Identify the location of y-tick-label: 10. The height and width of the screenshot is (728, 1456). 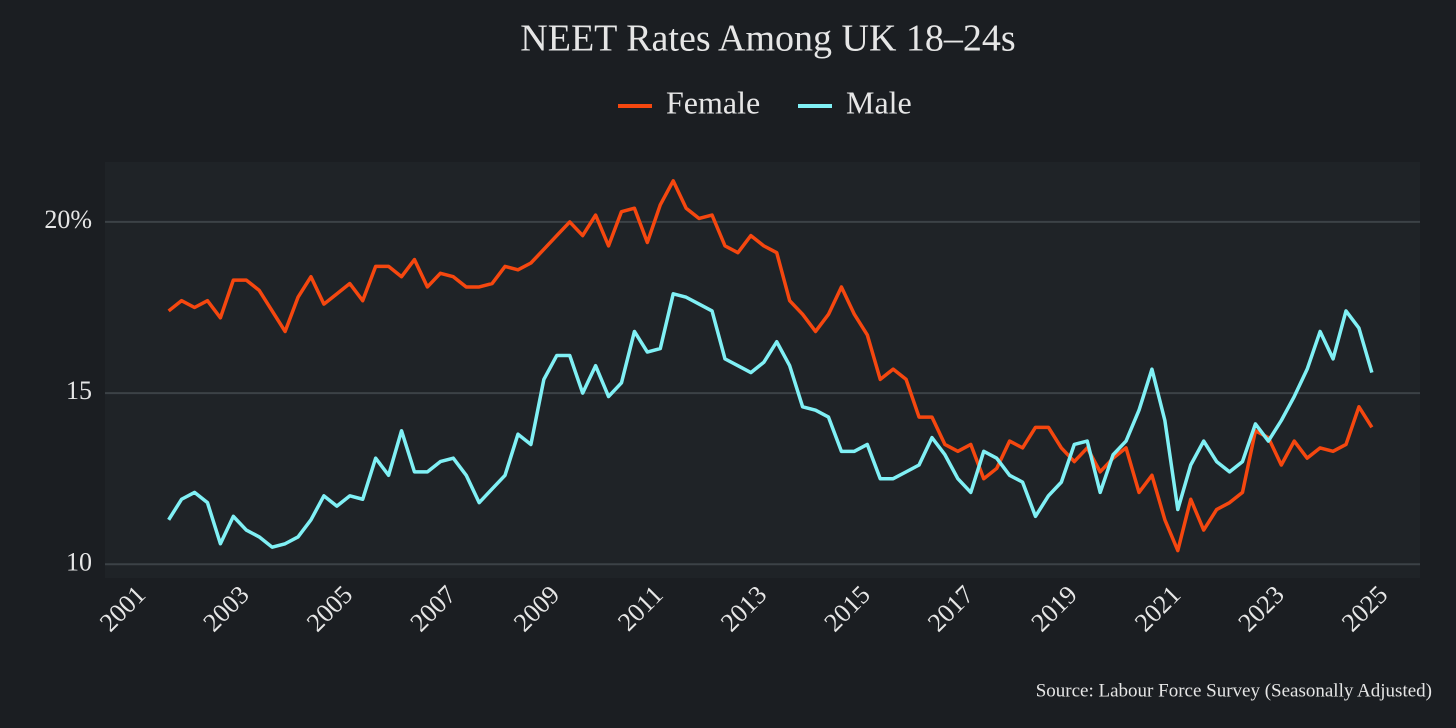
(79, 561).